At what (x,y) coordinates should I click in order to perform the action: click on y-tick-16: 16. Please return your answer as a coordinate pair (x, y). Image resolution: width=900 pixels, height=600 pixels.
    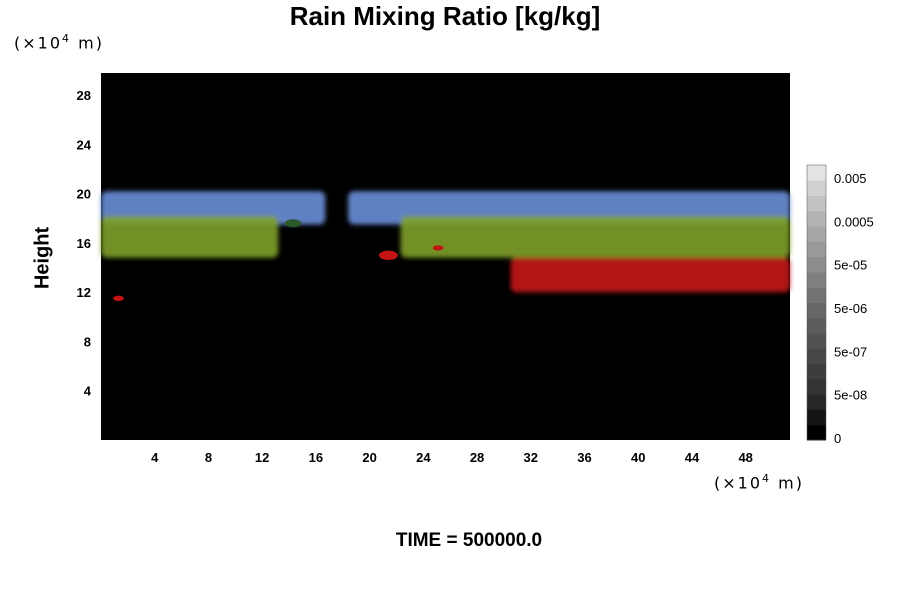
    Looking at the image, I should click on (84, 243).